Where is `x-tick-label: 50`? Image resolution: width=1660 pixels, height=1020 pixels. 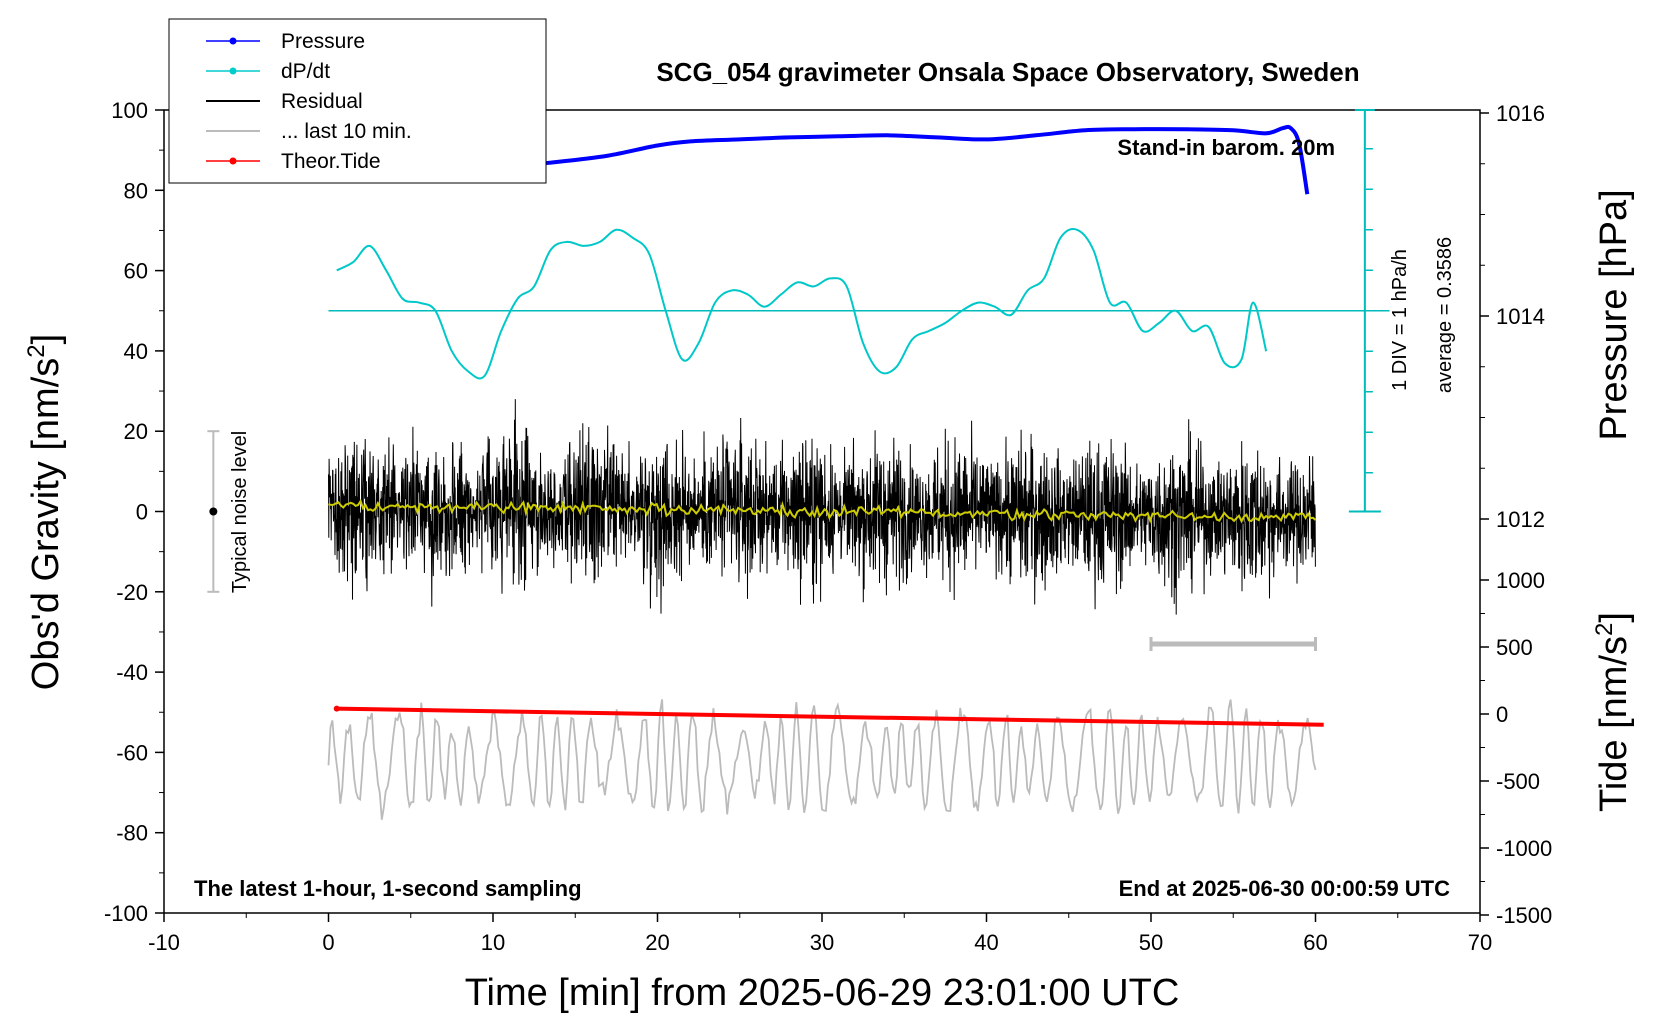
x-tick-label: 50 is located at coordinates (1151, 942).